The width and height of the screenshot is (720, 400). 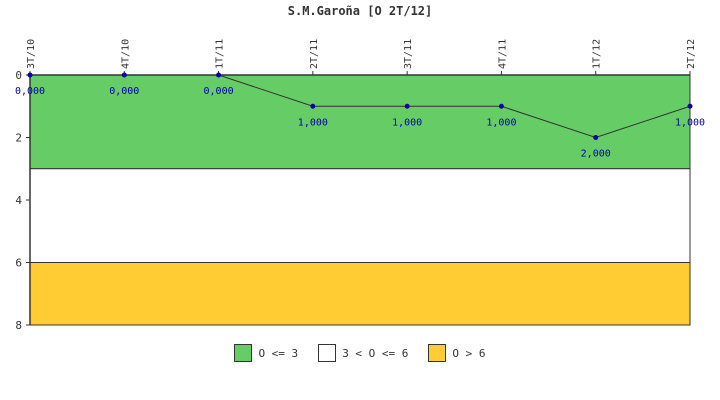 What do you see at coordinates (407, 122) in the screenshot?
I see `data-label-4: 1,000` at bounding box center [407, 122].